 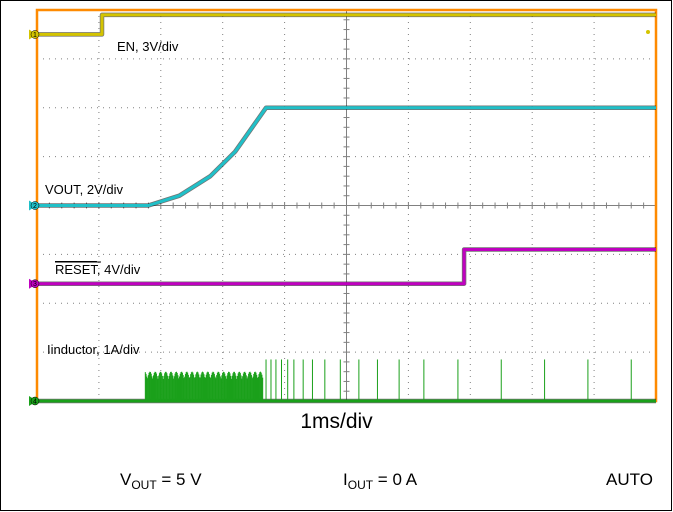 What do you see at coordinates (179, 479) in the screenshot?
I see `vout-condition-value: = 5 V` at bounding box center [179, 479].